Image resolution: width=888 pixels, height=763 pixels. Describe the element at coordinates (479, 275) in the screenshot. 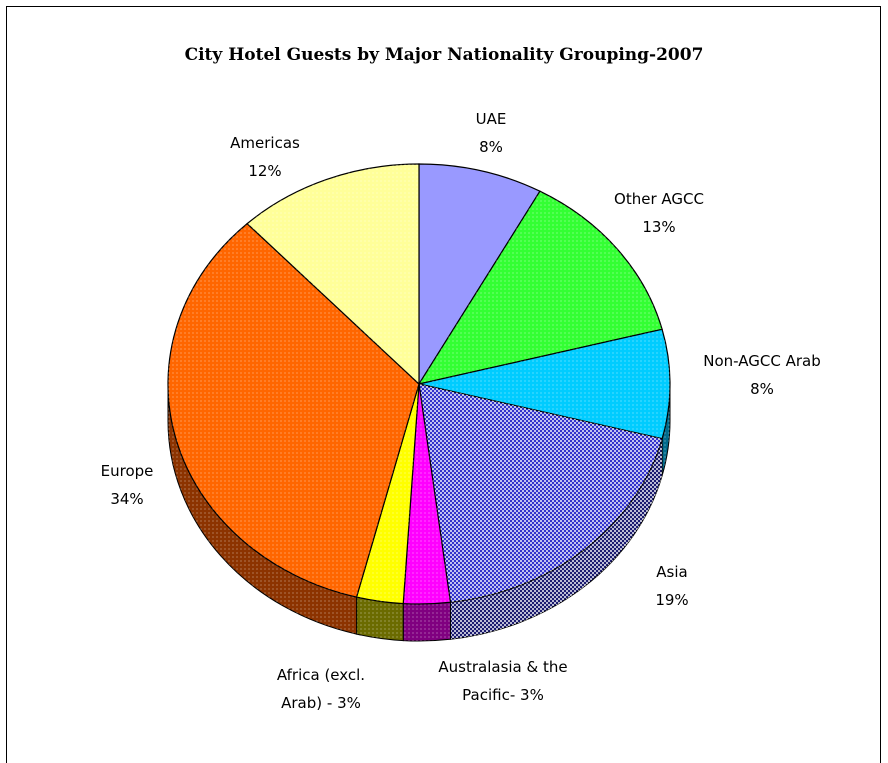

I see `pie-slice` at that location.